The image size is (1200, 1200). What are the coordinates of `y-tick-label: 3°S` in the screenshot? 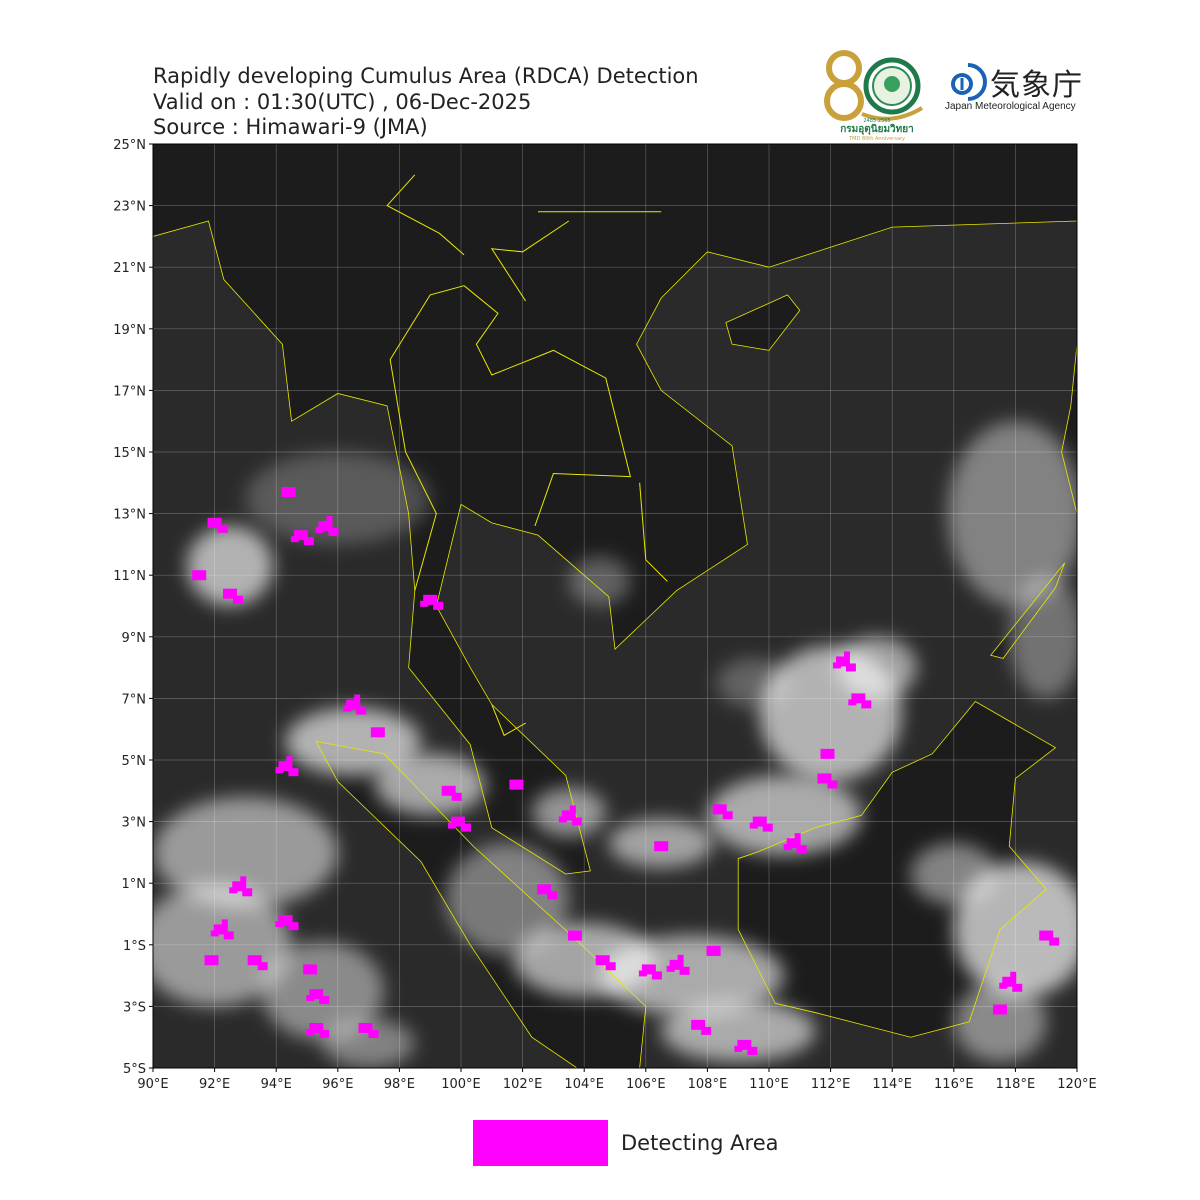 It's located at (134, 1007).